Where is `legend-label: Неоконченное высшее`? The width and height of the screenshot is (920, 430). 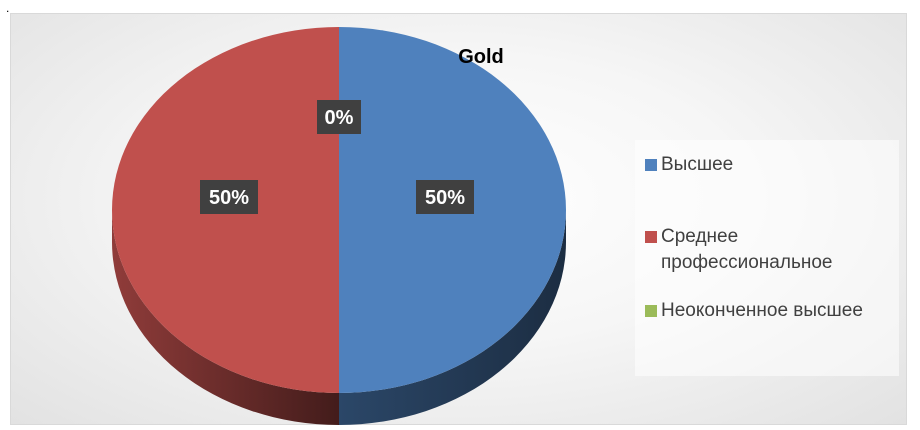
legend-label: Неоконченное высшее is located at coordinates (762, 310).